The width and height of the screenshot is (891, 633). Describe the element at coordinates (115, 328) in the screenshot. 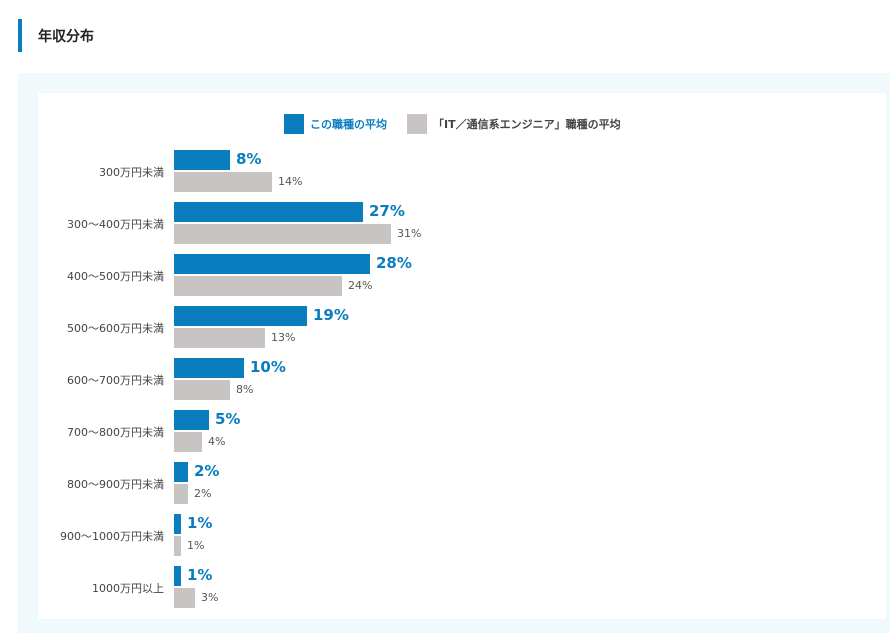

I see `category-label: 500〜600万円未満` at that location.